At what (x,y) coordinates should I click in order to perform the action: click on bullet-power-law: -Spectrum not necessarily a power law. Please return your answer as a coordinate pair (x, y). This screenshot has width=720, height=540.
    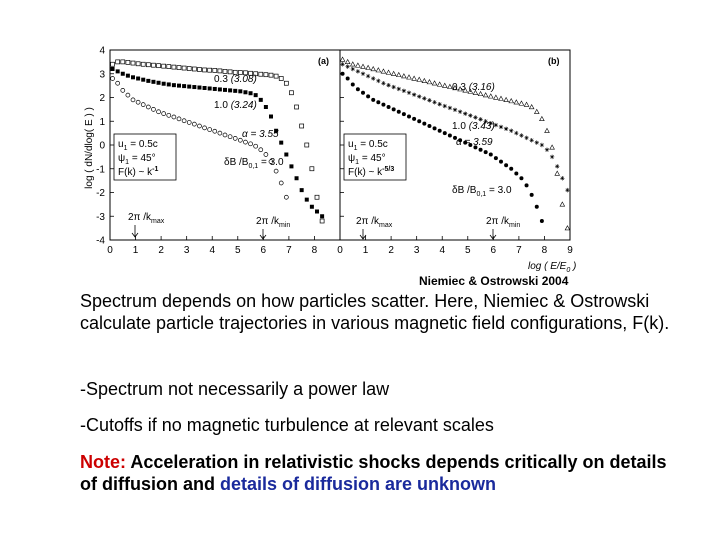
    Looking at the image, I should click on (235, 389).